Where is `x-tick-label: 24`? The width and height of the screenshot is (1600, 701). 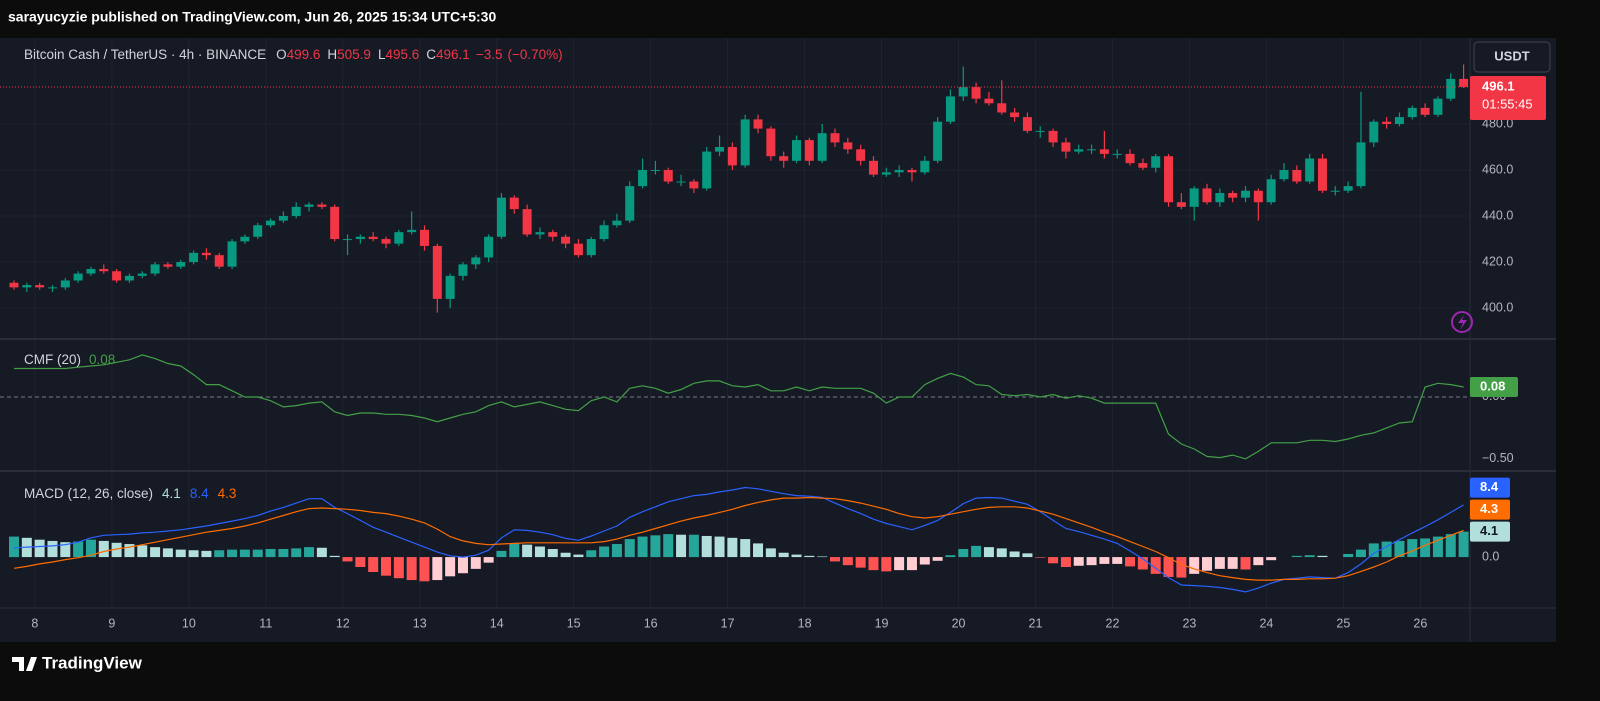
x-tick-label: 24 is located at coordinates (1266, 623).